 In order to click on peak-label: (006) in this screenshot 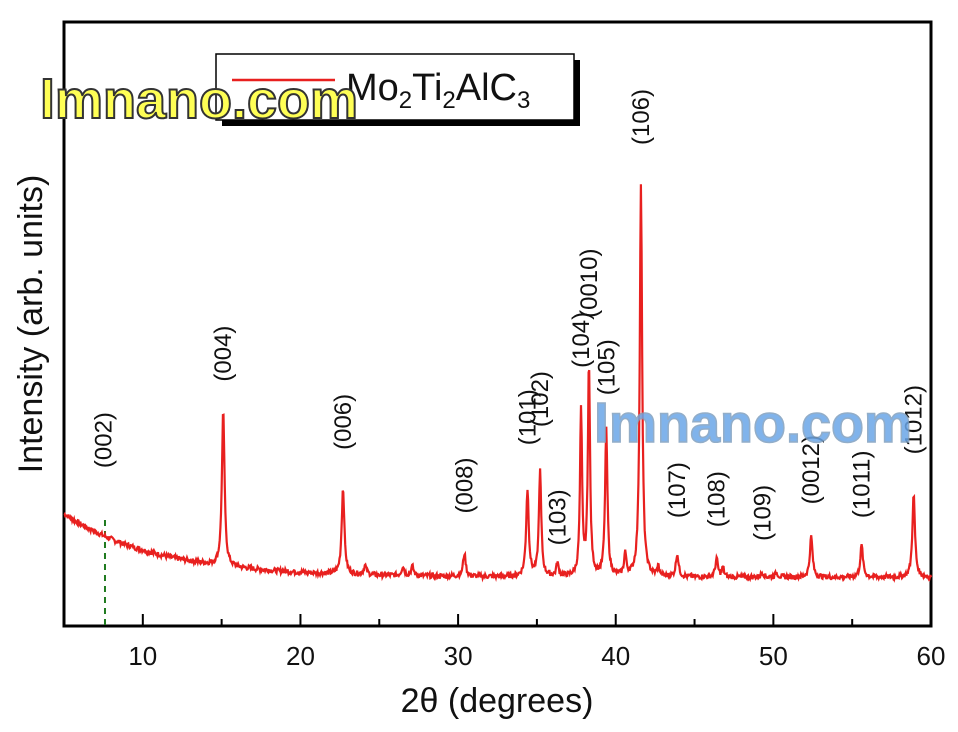, I will do `click(343, 422)`.